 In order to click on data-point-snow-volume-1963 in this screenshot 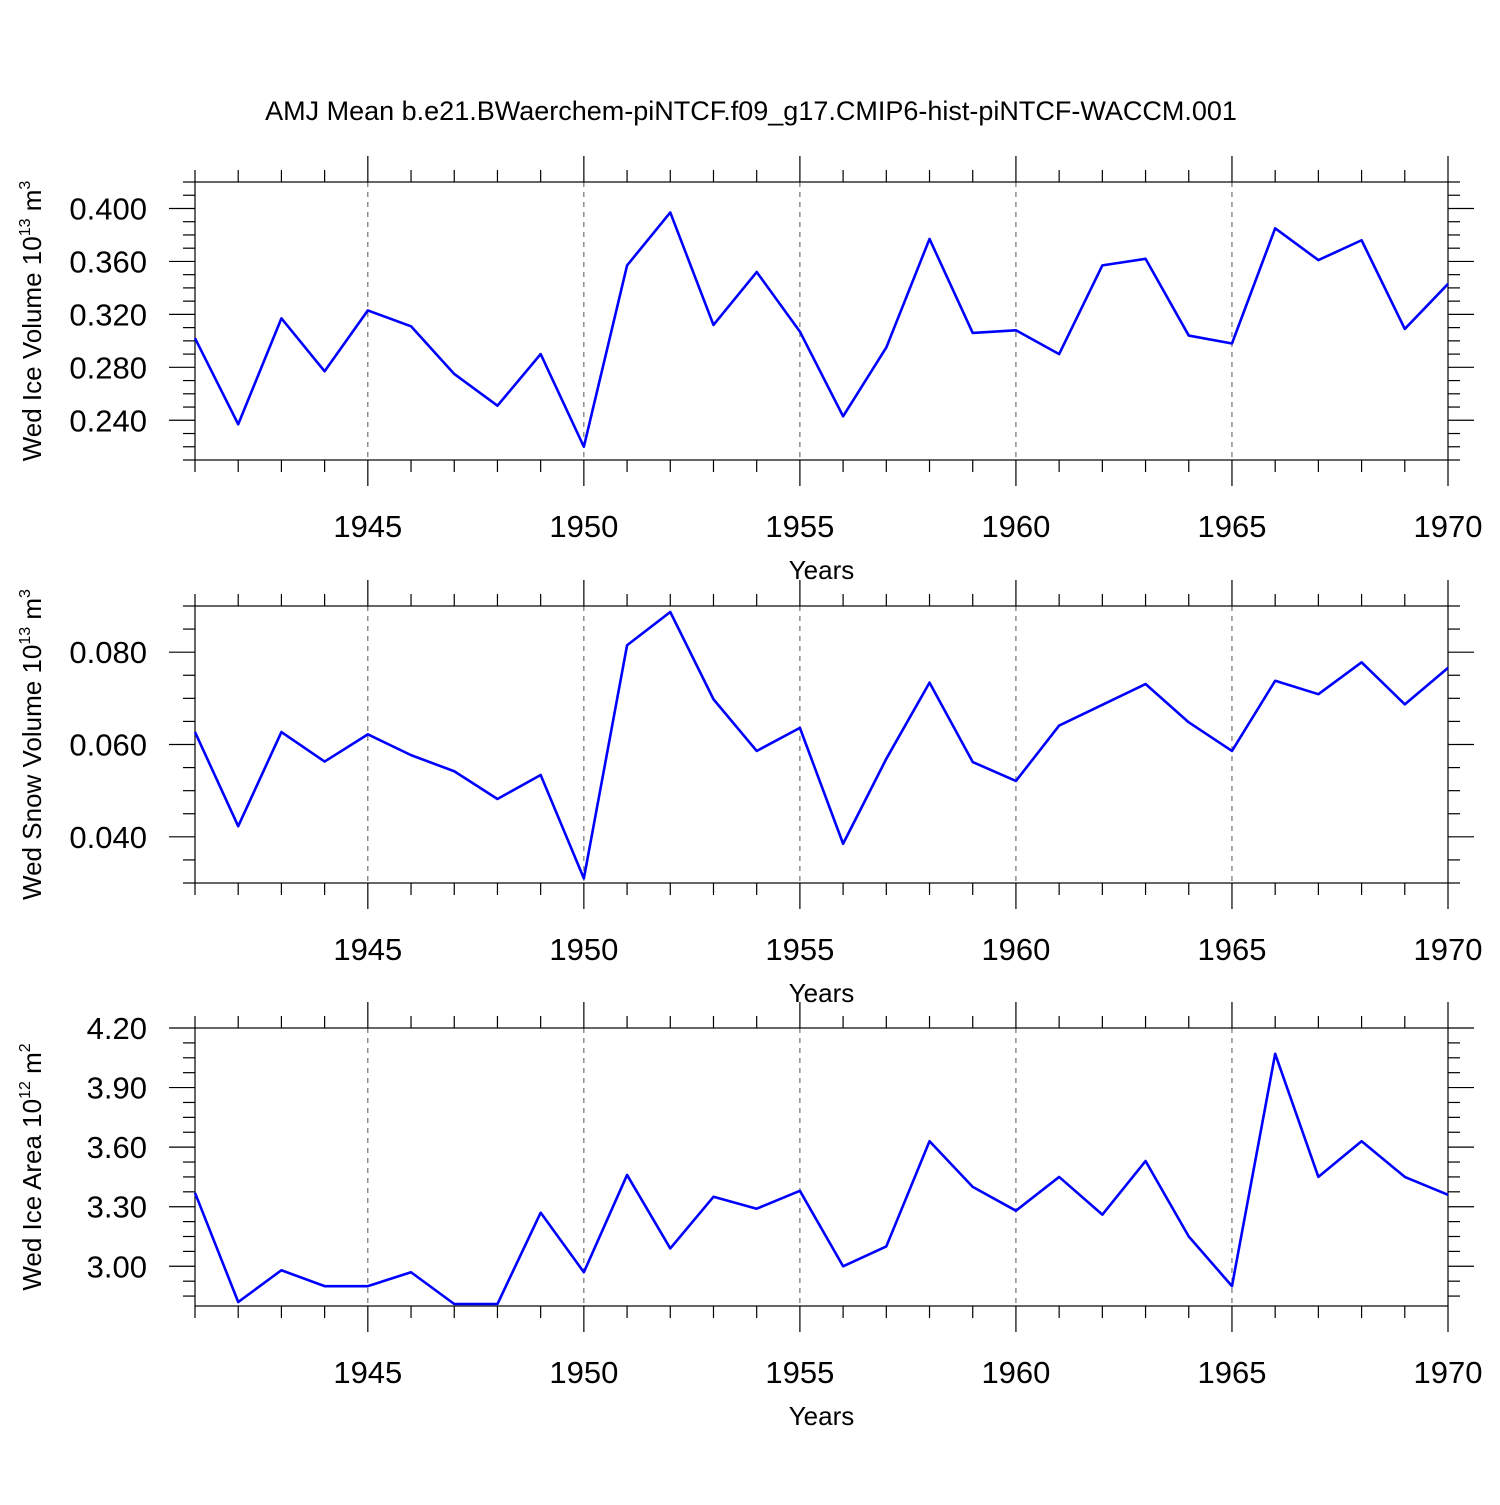, I will do `click(1146, 684)`.